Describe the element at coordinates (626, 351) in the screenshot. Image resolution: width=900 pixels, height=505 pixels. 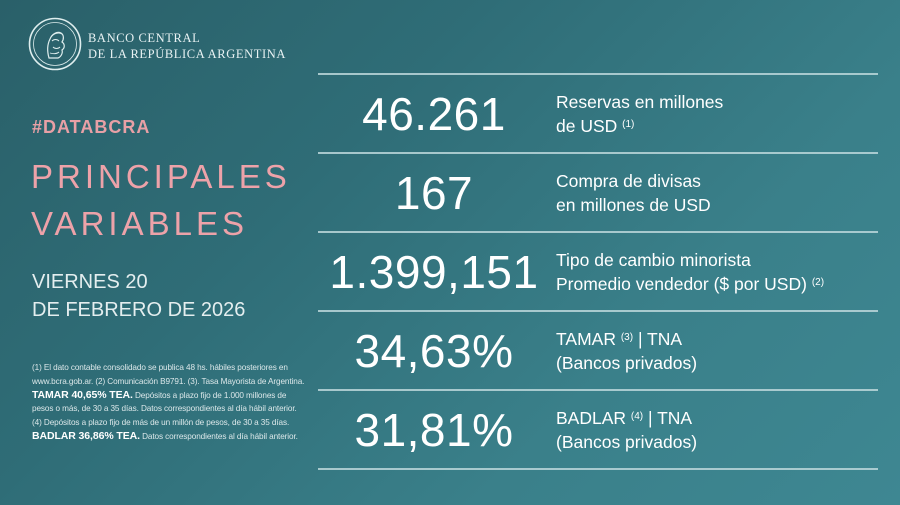
I see `variable-label: TAMAR (3) | TNA (Bancos privados)` at that location.